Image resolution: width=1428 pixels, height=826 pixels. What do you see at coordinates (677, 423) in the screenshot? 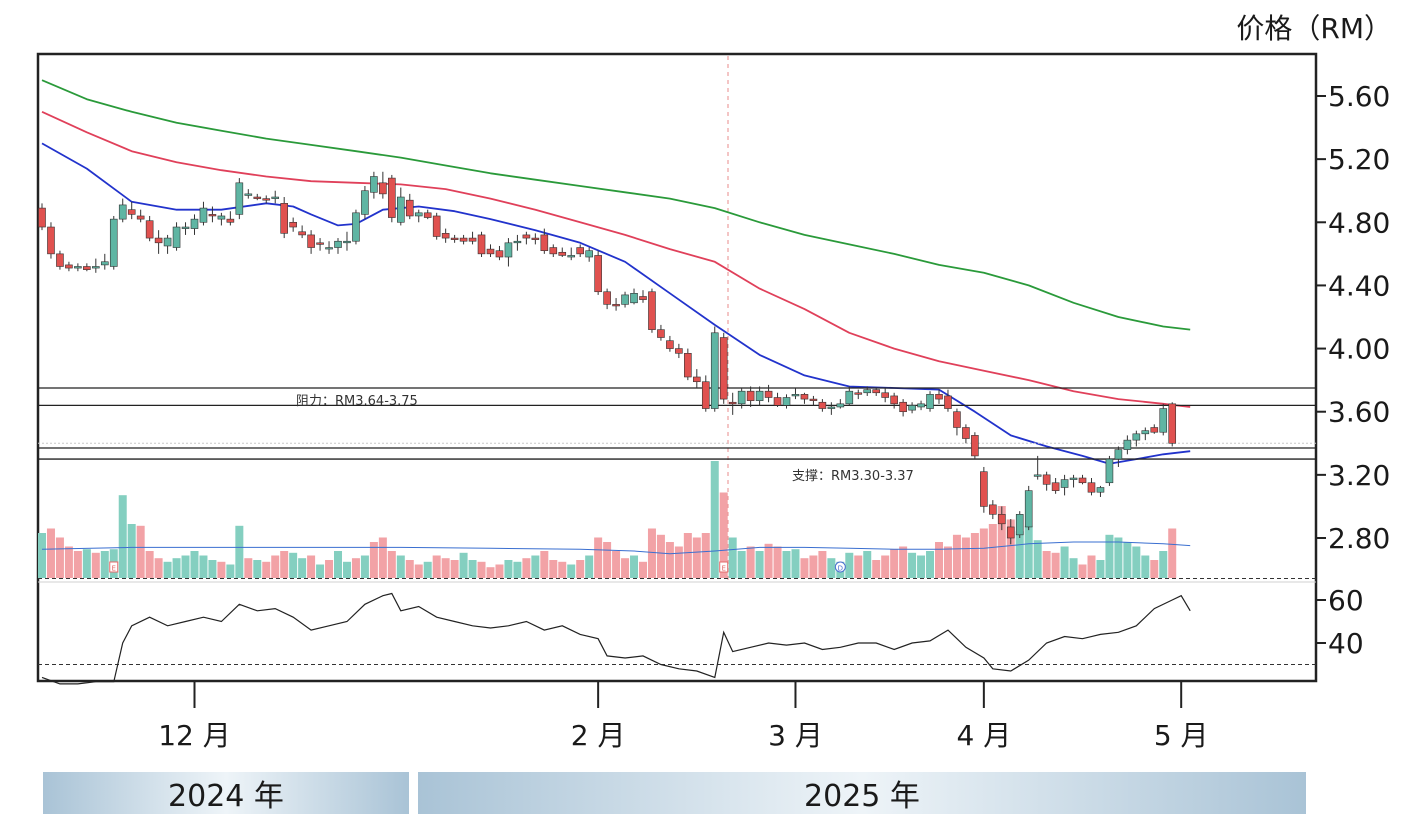
I see `support-resistance-zones` at bounding box center [677, 423].